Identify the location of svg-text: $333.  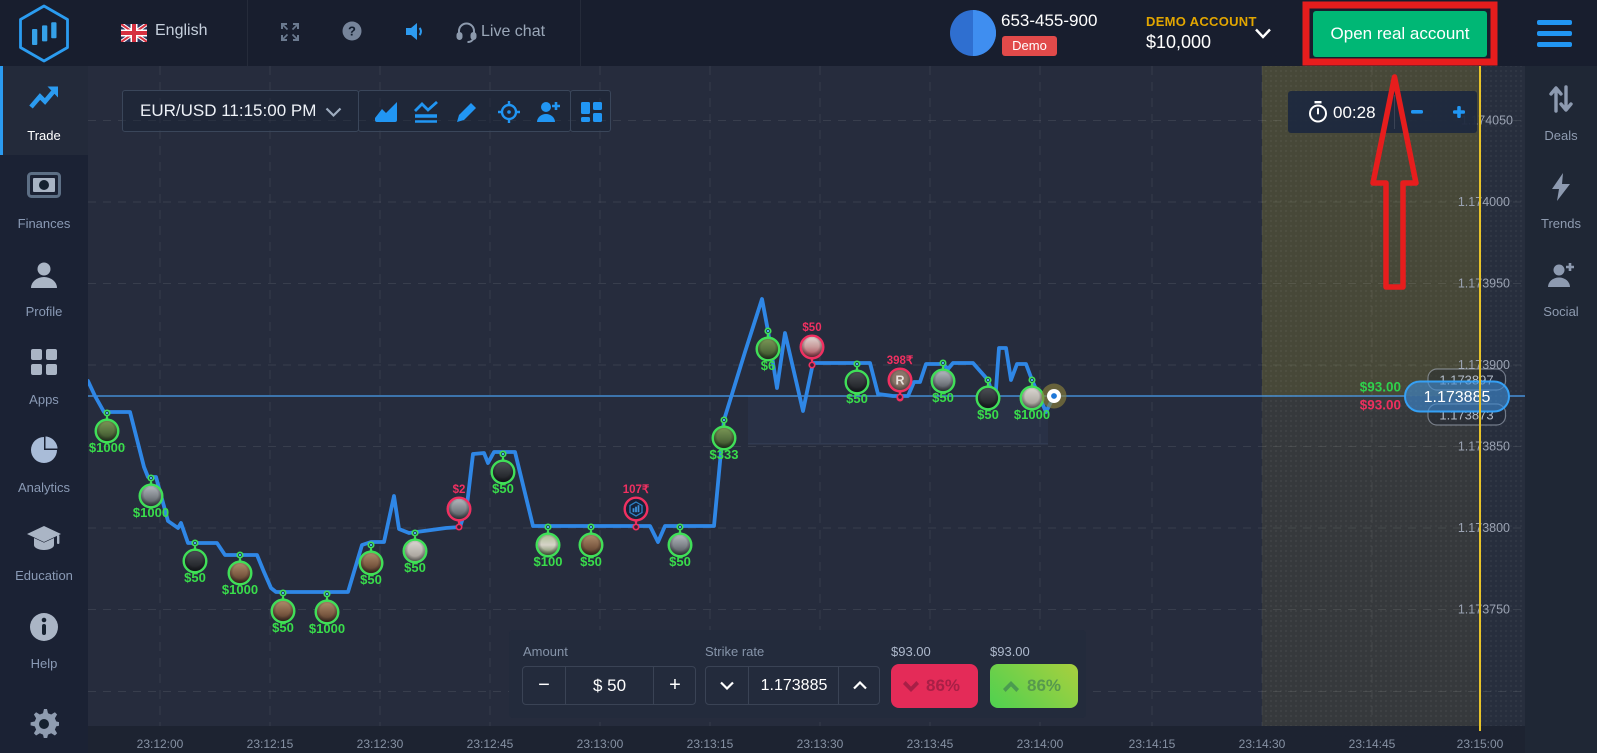
(724, 454).